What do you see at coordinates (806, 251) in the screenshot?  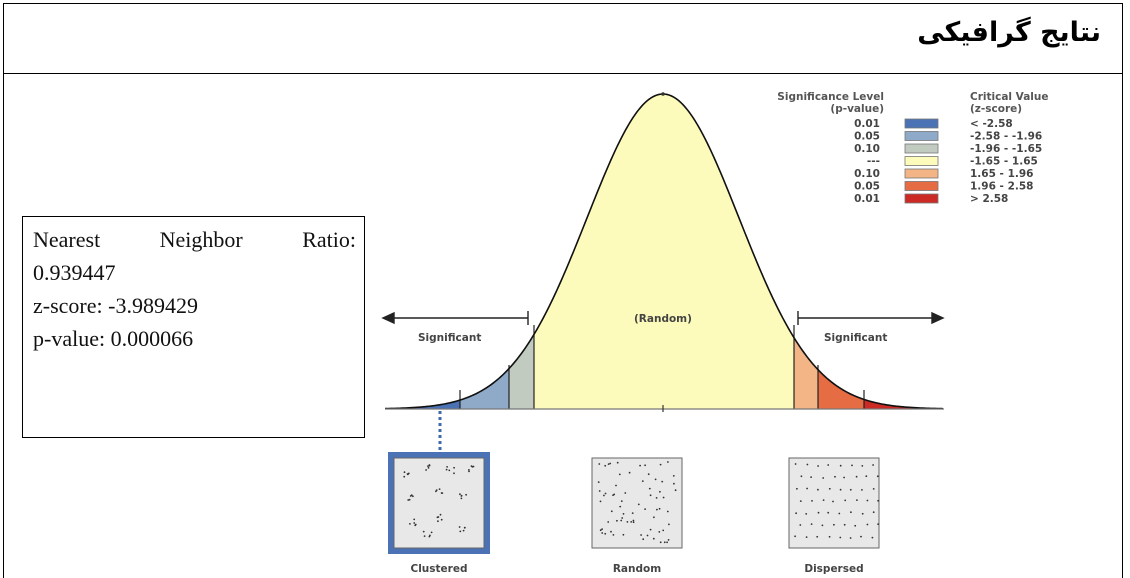 I see `region-near-right` at bounding box center [806, 251].